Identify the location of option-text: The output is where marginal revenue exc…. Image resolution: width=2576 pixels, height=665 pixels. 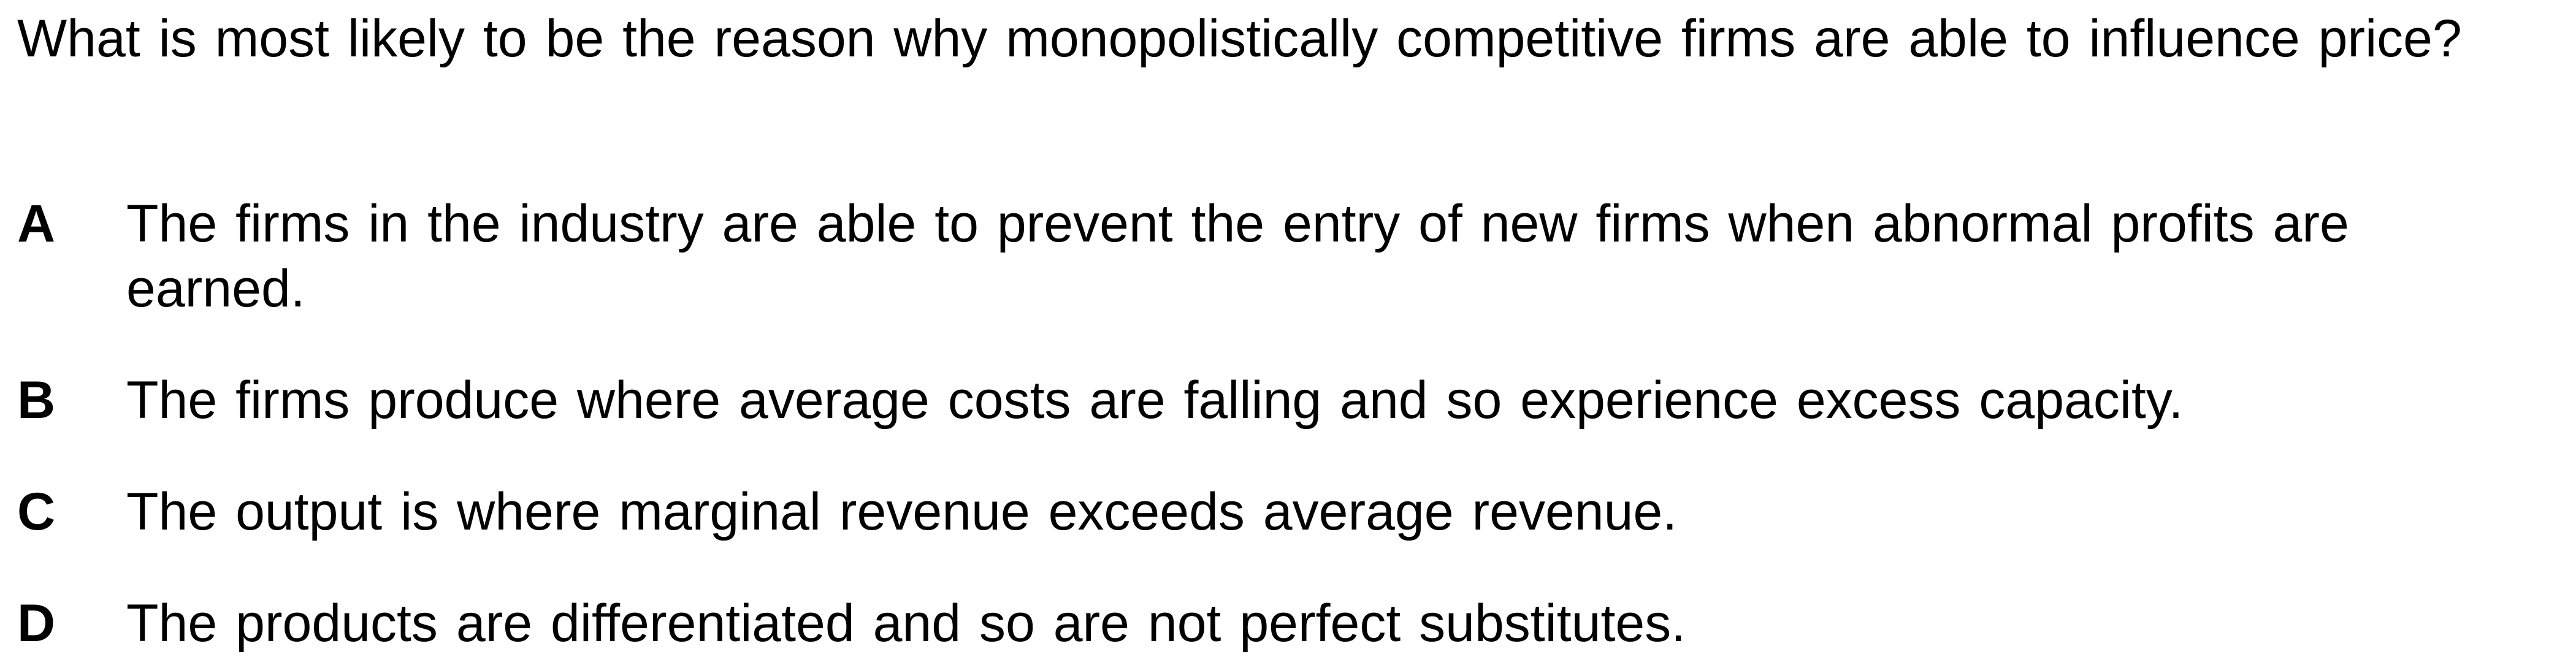
(902, 511).